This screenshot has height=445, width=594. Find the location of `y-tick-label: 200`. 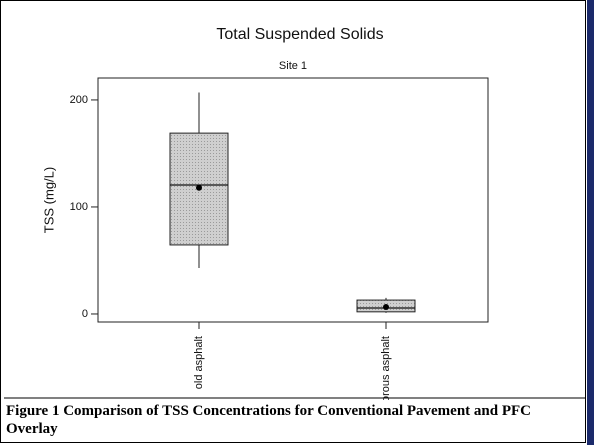

y-tick-label: 200 is located at coordinates (79, 100).